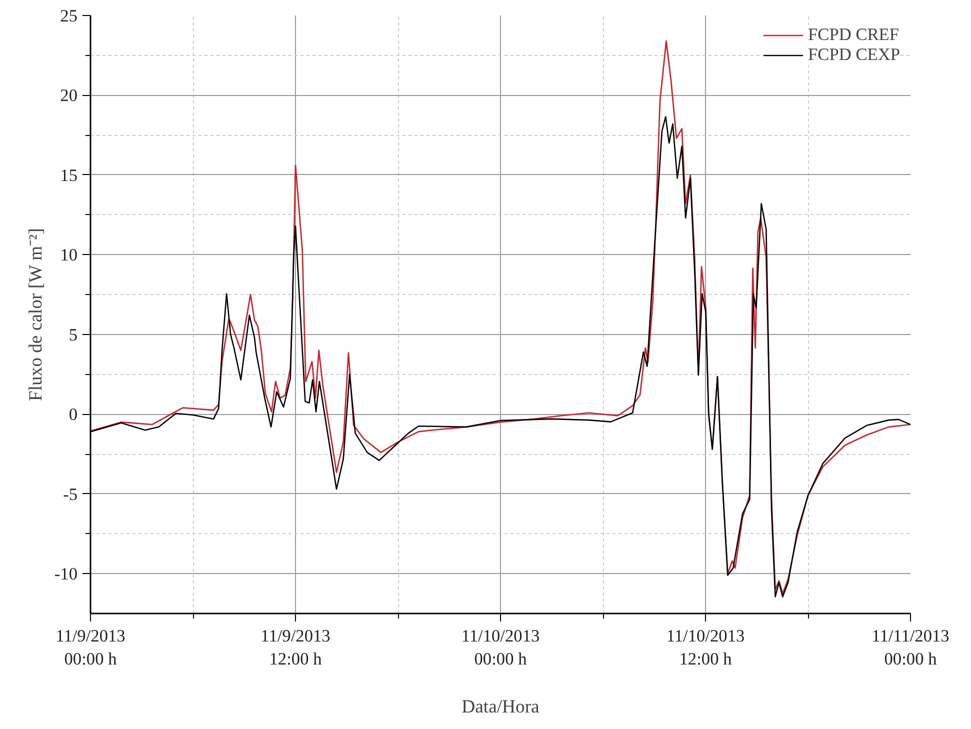  What do you see at coordinates (500, 647) in the screenshot?
I see `x-tick-label: 11/10/2013 00:00 h` at bounding box center [500, 647].